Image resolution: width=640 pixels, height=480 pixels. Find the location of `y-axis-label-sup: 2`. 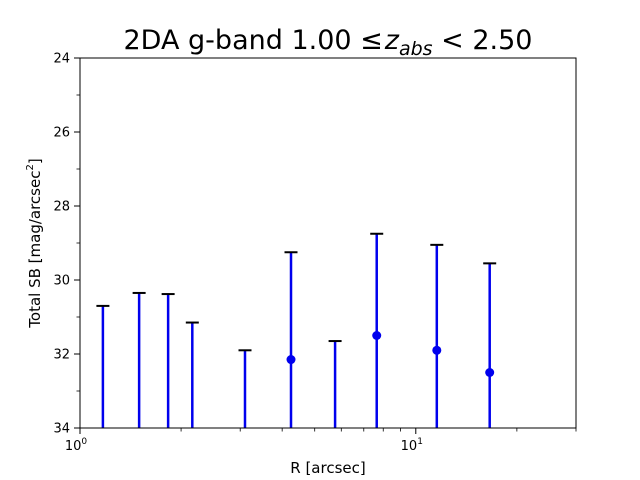

y-axis-label-sup: 2 is located at coordinates (30, 167).